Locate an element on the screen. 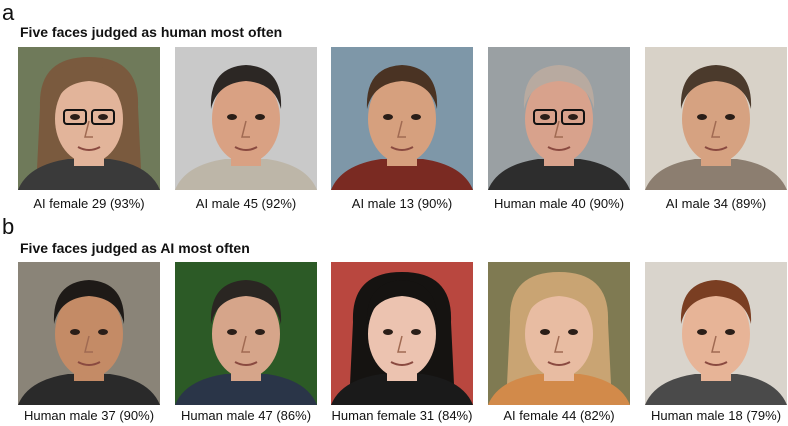 Image resolution: width=788 pixels, height=426 pixels. panel-label: a is located at coordinates (8, 12).